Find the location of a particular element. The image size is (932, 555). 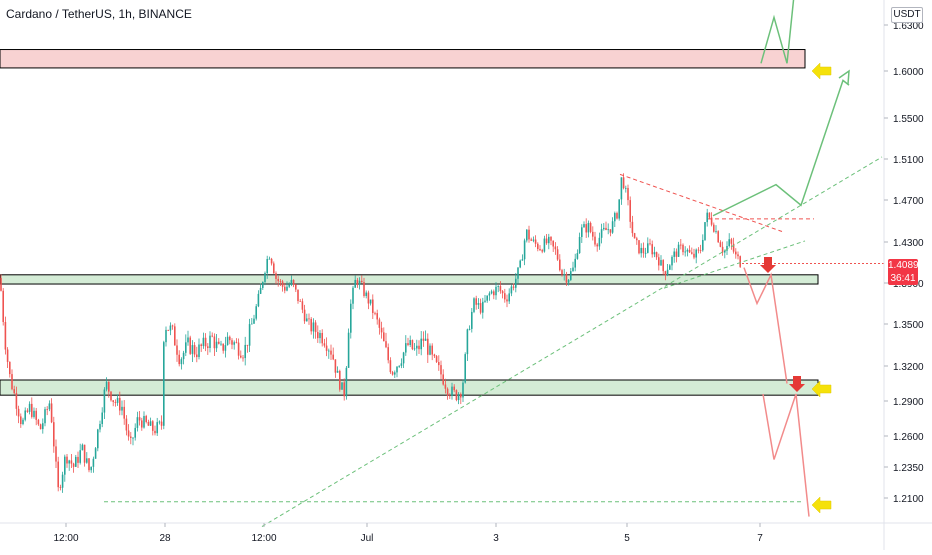

symbol-title: Cardano / TetherUS, 1h, BINANCE is located at coordinates (99, 14).